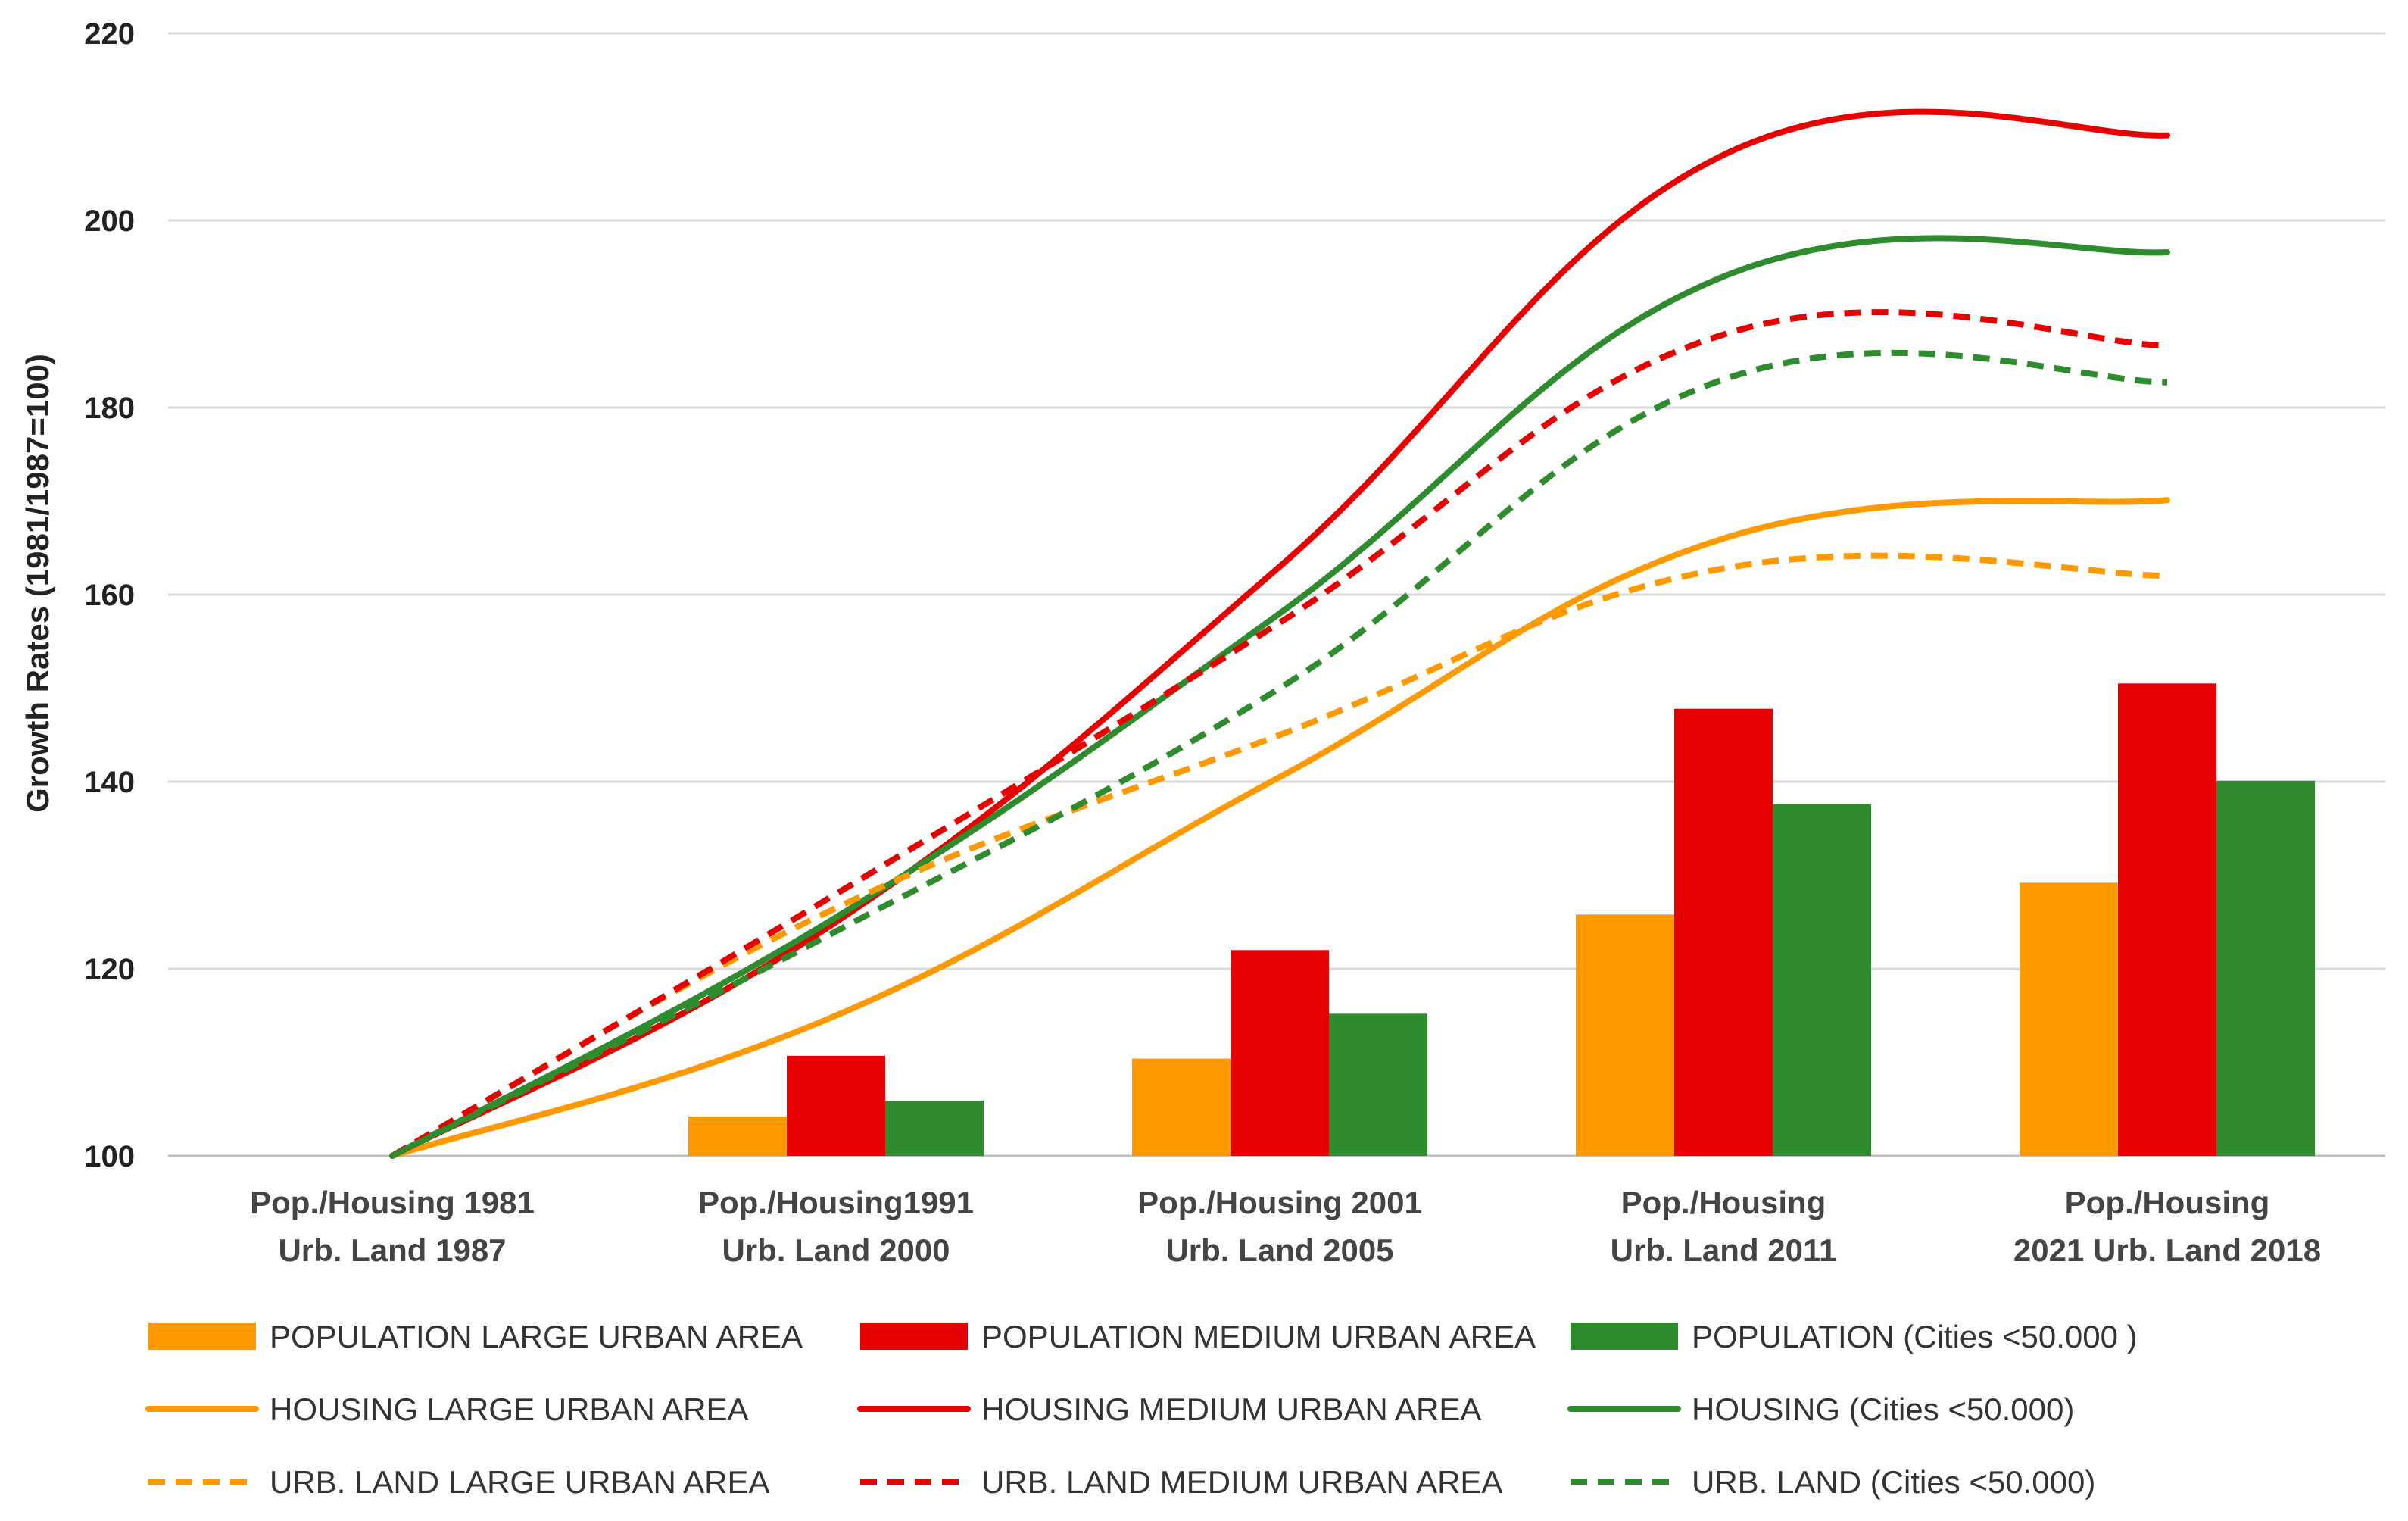 The height and width of the screenshot is (1521, 2408). Describe the element at coordinates (202, 1336) in the screenshot. I see `legend-swatch-population-large-urban-area` at that location.